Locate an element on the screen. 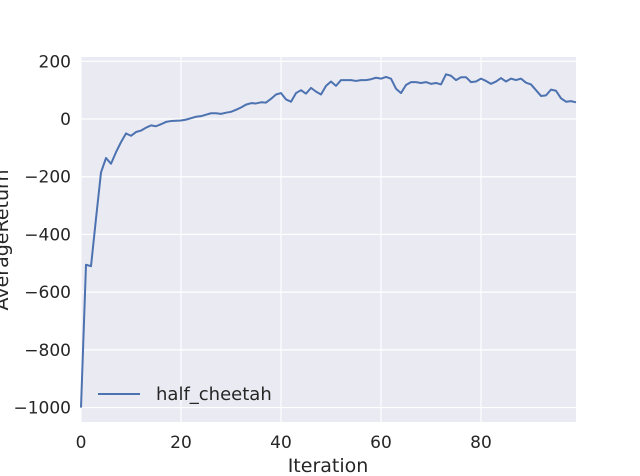 The height and width of the screenshot is (476, 640). y-tick-label: 200 is located at coordinates (55, 62).